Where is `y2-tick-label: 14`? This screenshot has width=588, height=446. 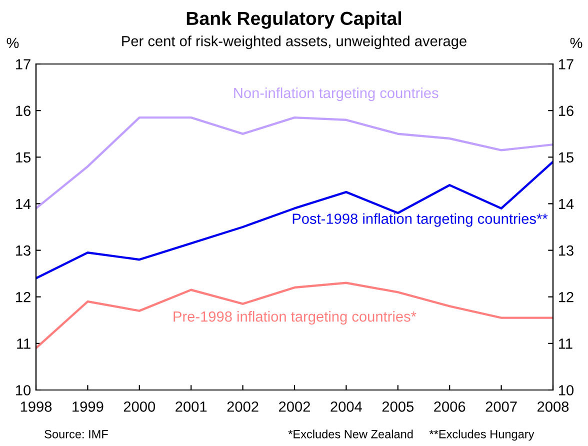
y2-tick-label: 14 is located at coordinates (566, 203).